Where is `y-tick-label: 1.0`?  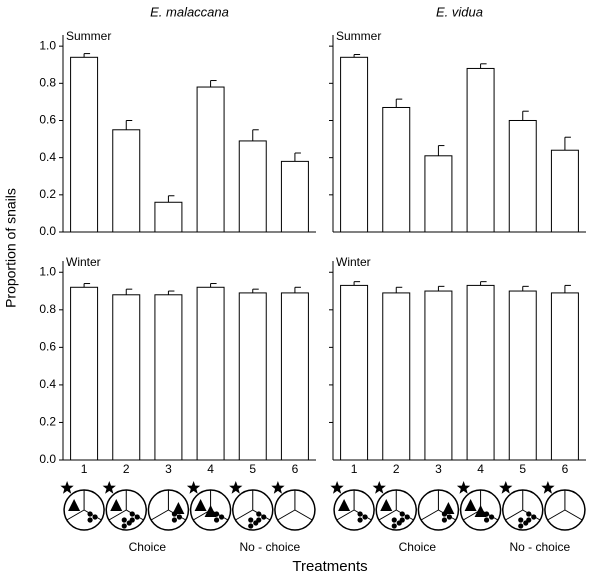 y-tick-label: 1.0 is located at coordinates (47, 271).